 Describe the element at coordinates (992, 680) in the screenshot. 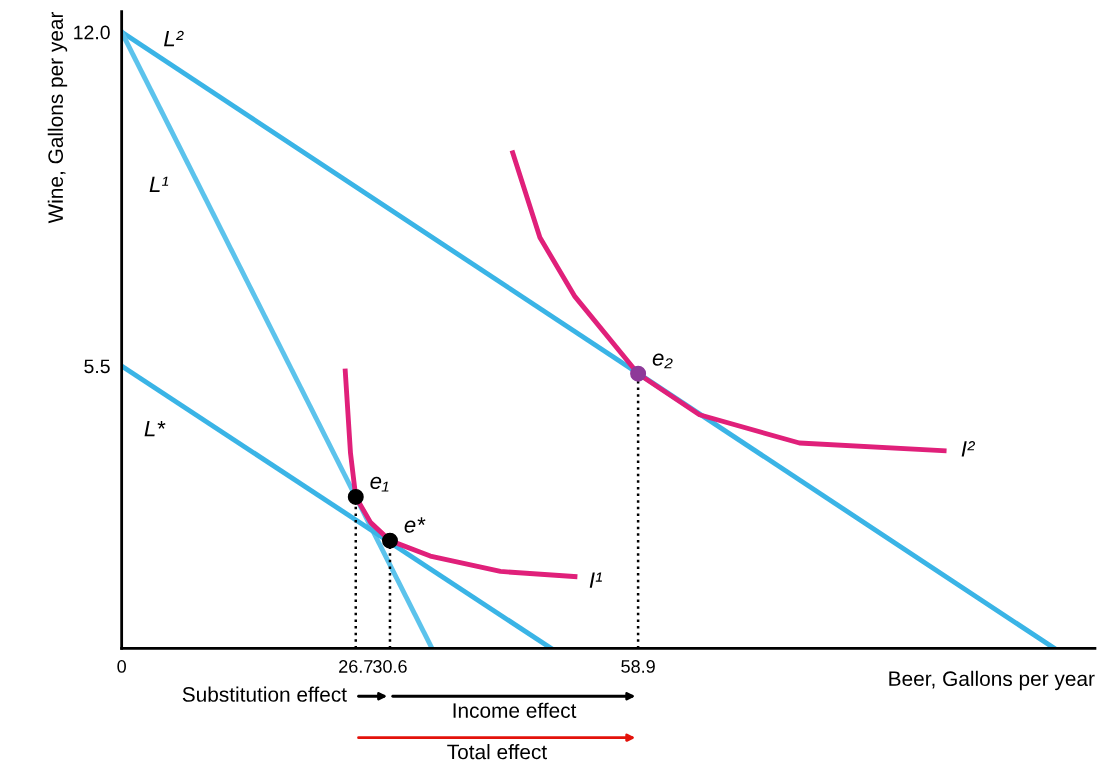

I see `x-axis-title: Beer, Gallons per year` at that location.